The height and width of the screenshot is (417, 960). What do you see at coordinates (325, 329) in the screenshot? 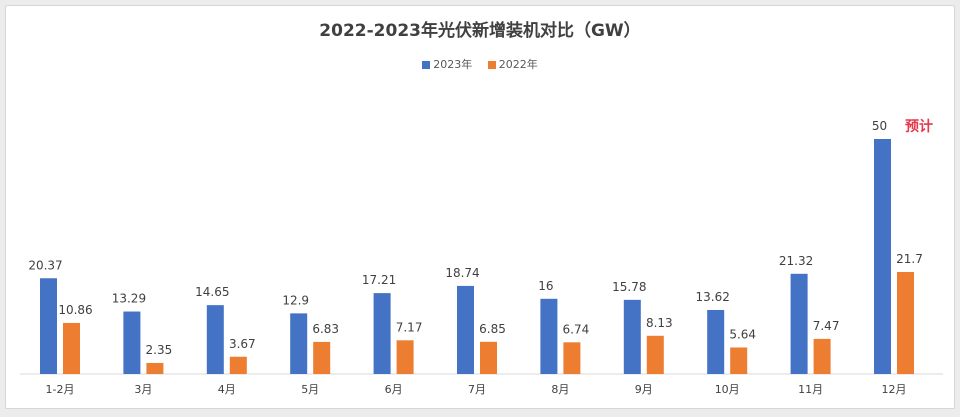
I see `value-label-2022-3: 6.83` at bounding box center [325, 329].